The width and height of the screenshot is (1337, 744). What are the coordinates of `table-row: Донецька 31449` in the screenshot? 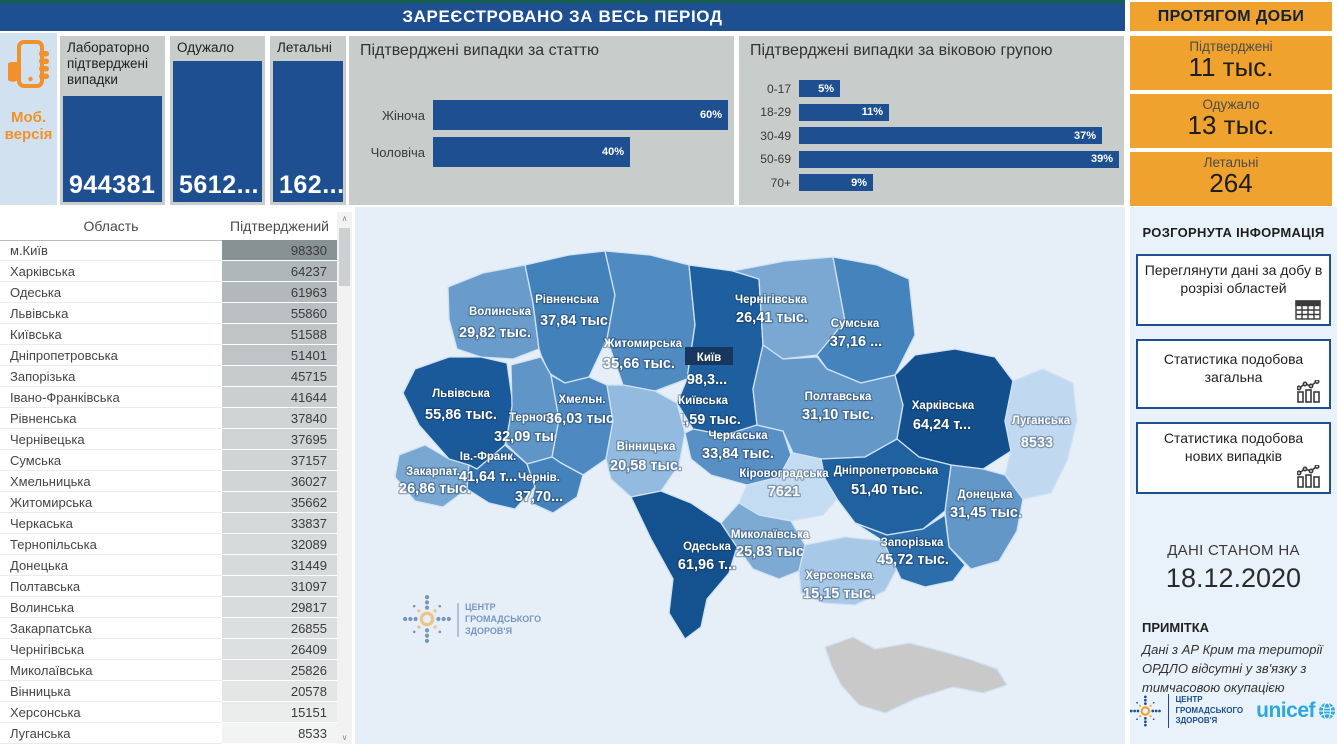 It's located at (168, 565).